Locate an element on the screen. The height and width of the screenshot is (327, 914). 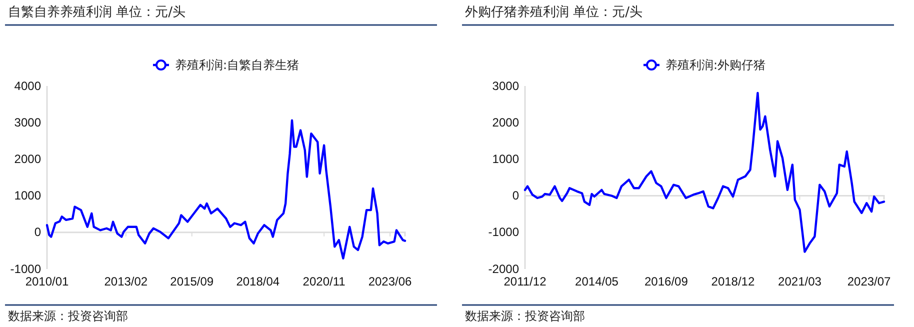
x-tick-label: 2010/01 is located at coordinates (47, 281).